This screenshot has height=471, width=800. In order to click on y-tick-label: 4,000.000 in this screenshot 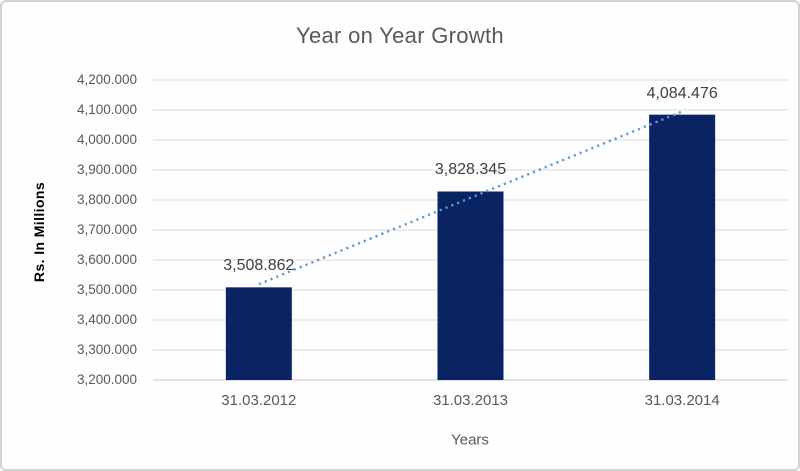, I will do `click(106, 139)`.